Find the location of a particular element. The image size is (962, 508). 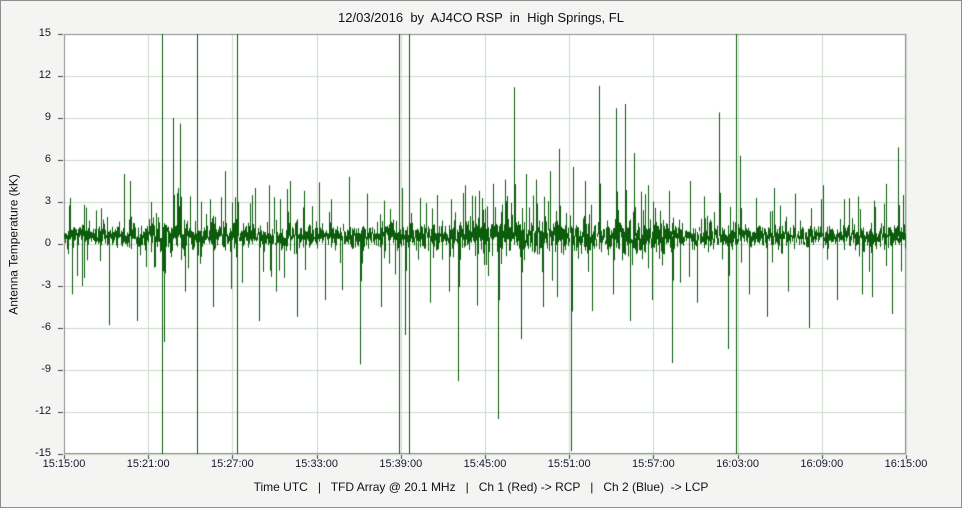

x-tick-label: 15:33:00 is located at coordinates (316, 464).